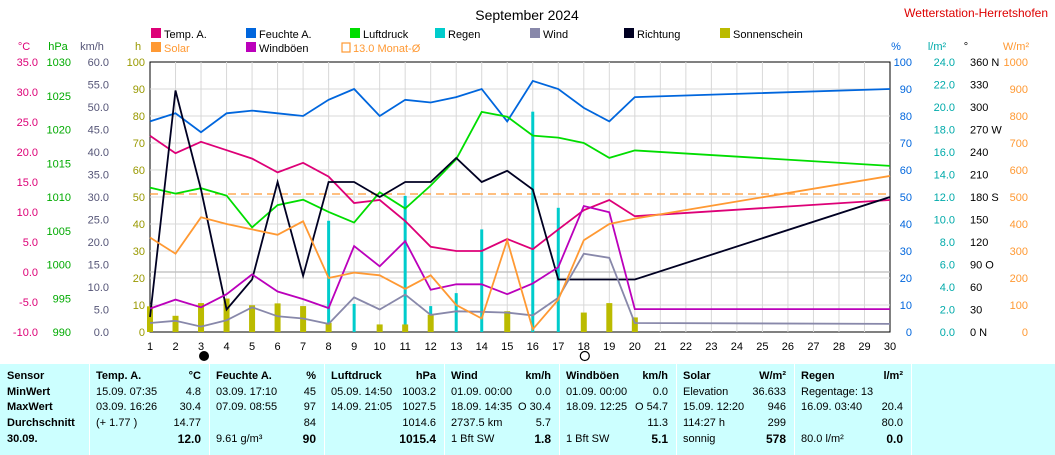 The image size is (1055, 455). I want to click on x-tick: 16, so click(533, 347).